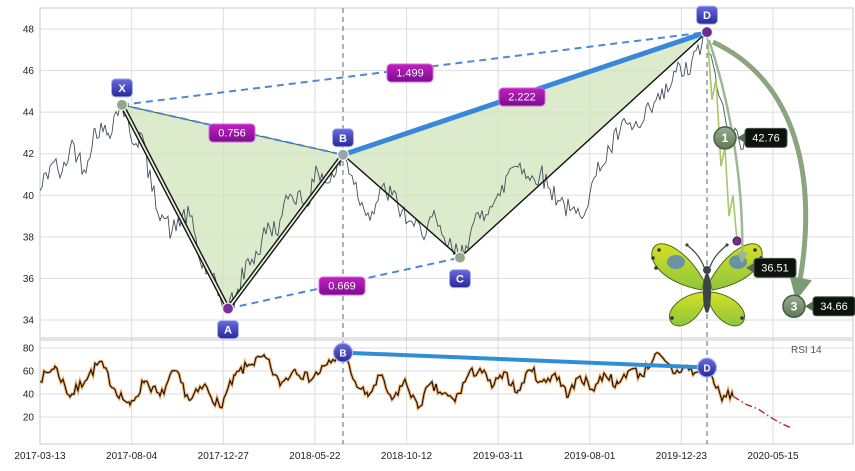 Image resolution: width=855 pixels, height=471 pixels. What do you see at coordinates (682, 456) in the screenshot?
I see `x-axis-label: 2019-12-23` at bounding box center [682, 456].